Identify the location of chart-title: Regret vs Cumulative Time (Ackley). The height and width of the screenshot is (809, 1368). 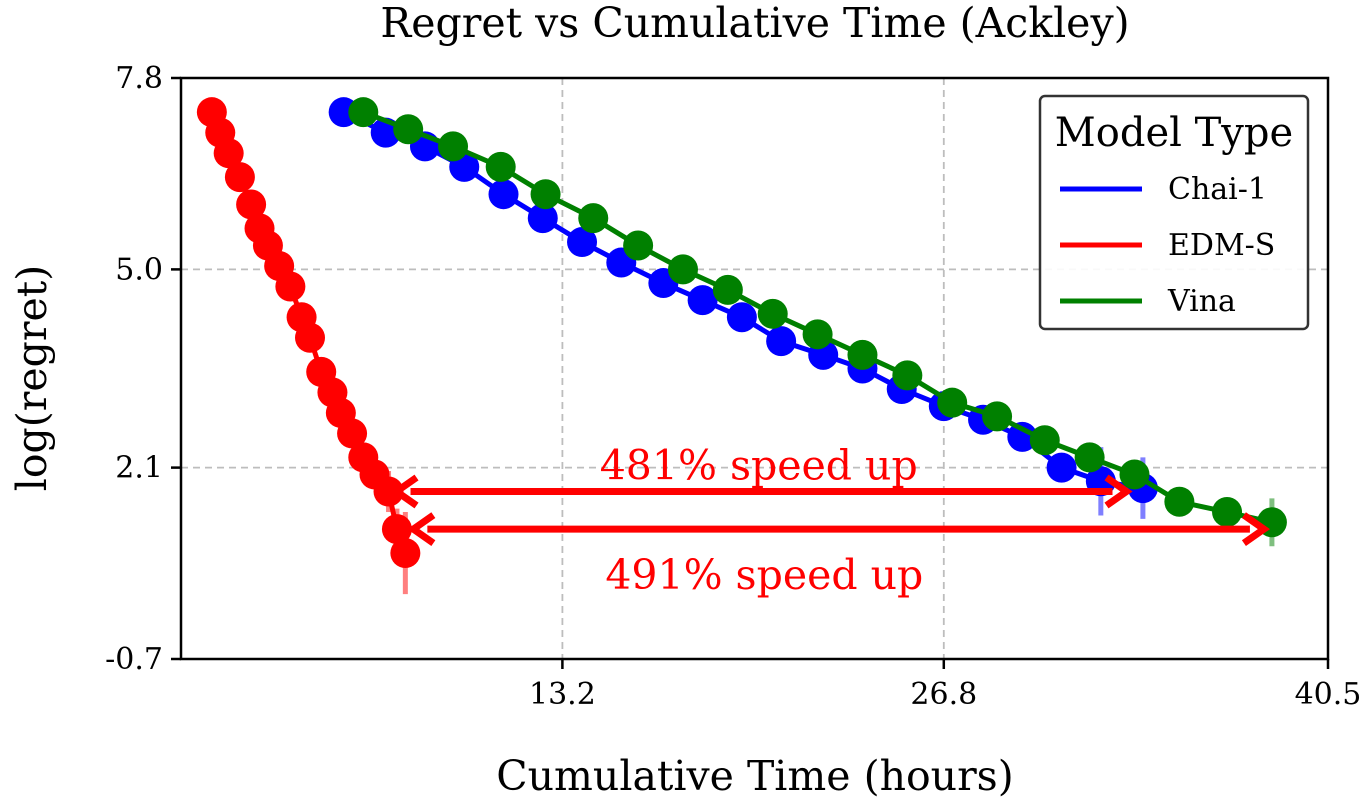
(754, 23).